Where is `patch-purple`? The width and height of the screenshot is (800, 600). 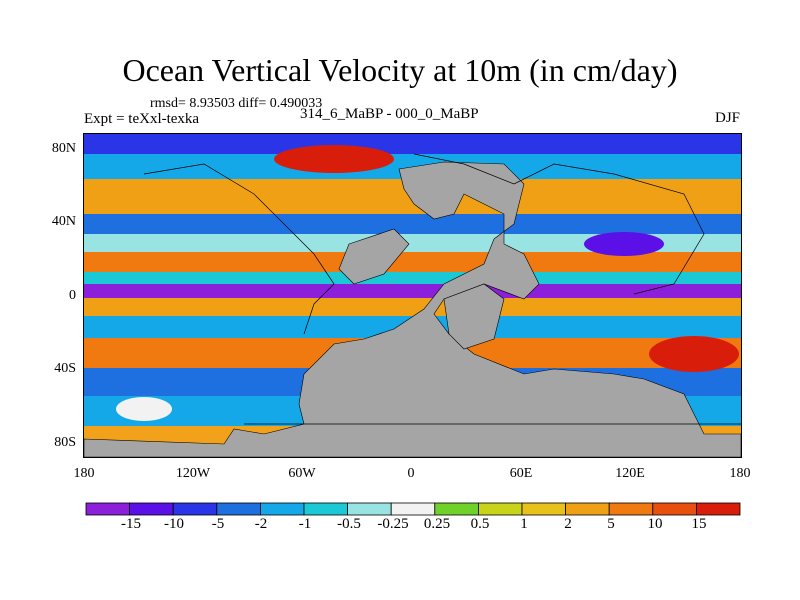 patch-purple is located at coordinates (624, 244).